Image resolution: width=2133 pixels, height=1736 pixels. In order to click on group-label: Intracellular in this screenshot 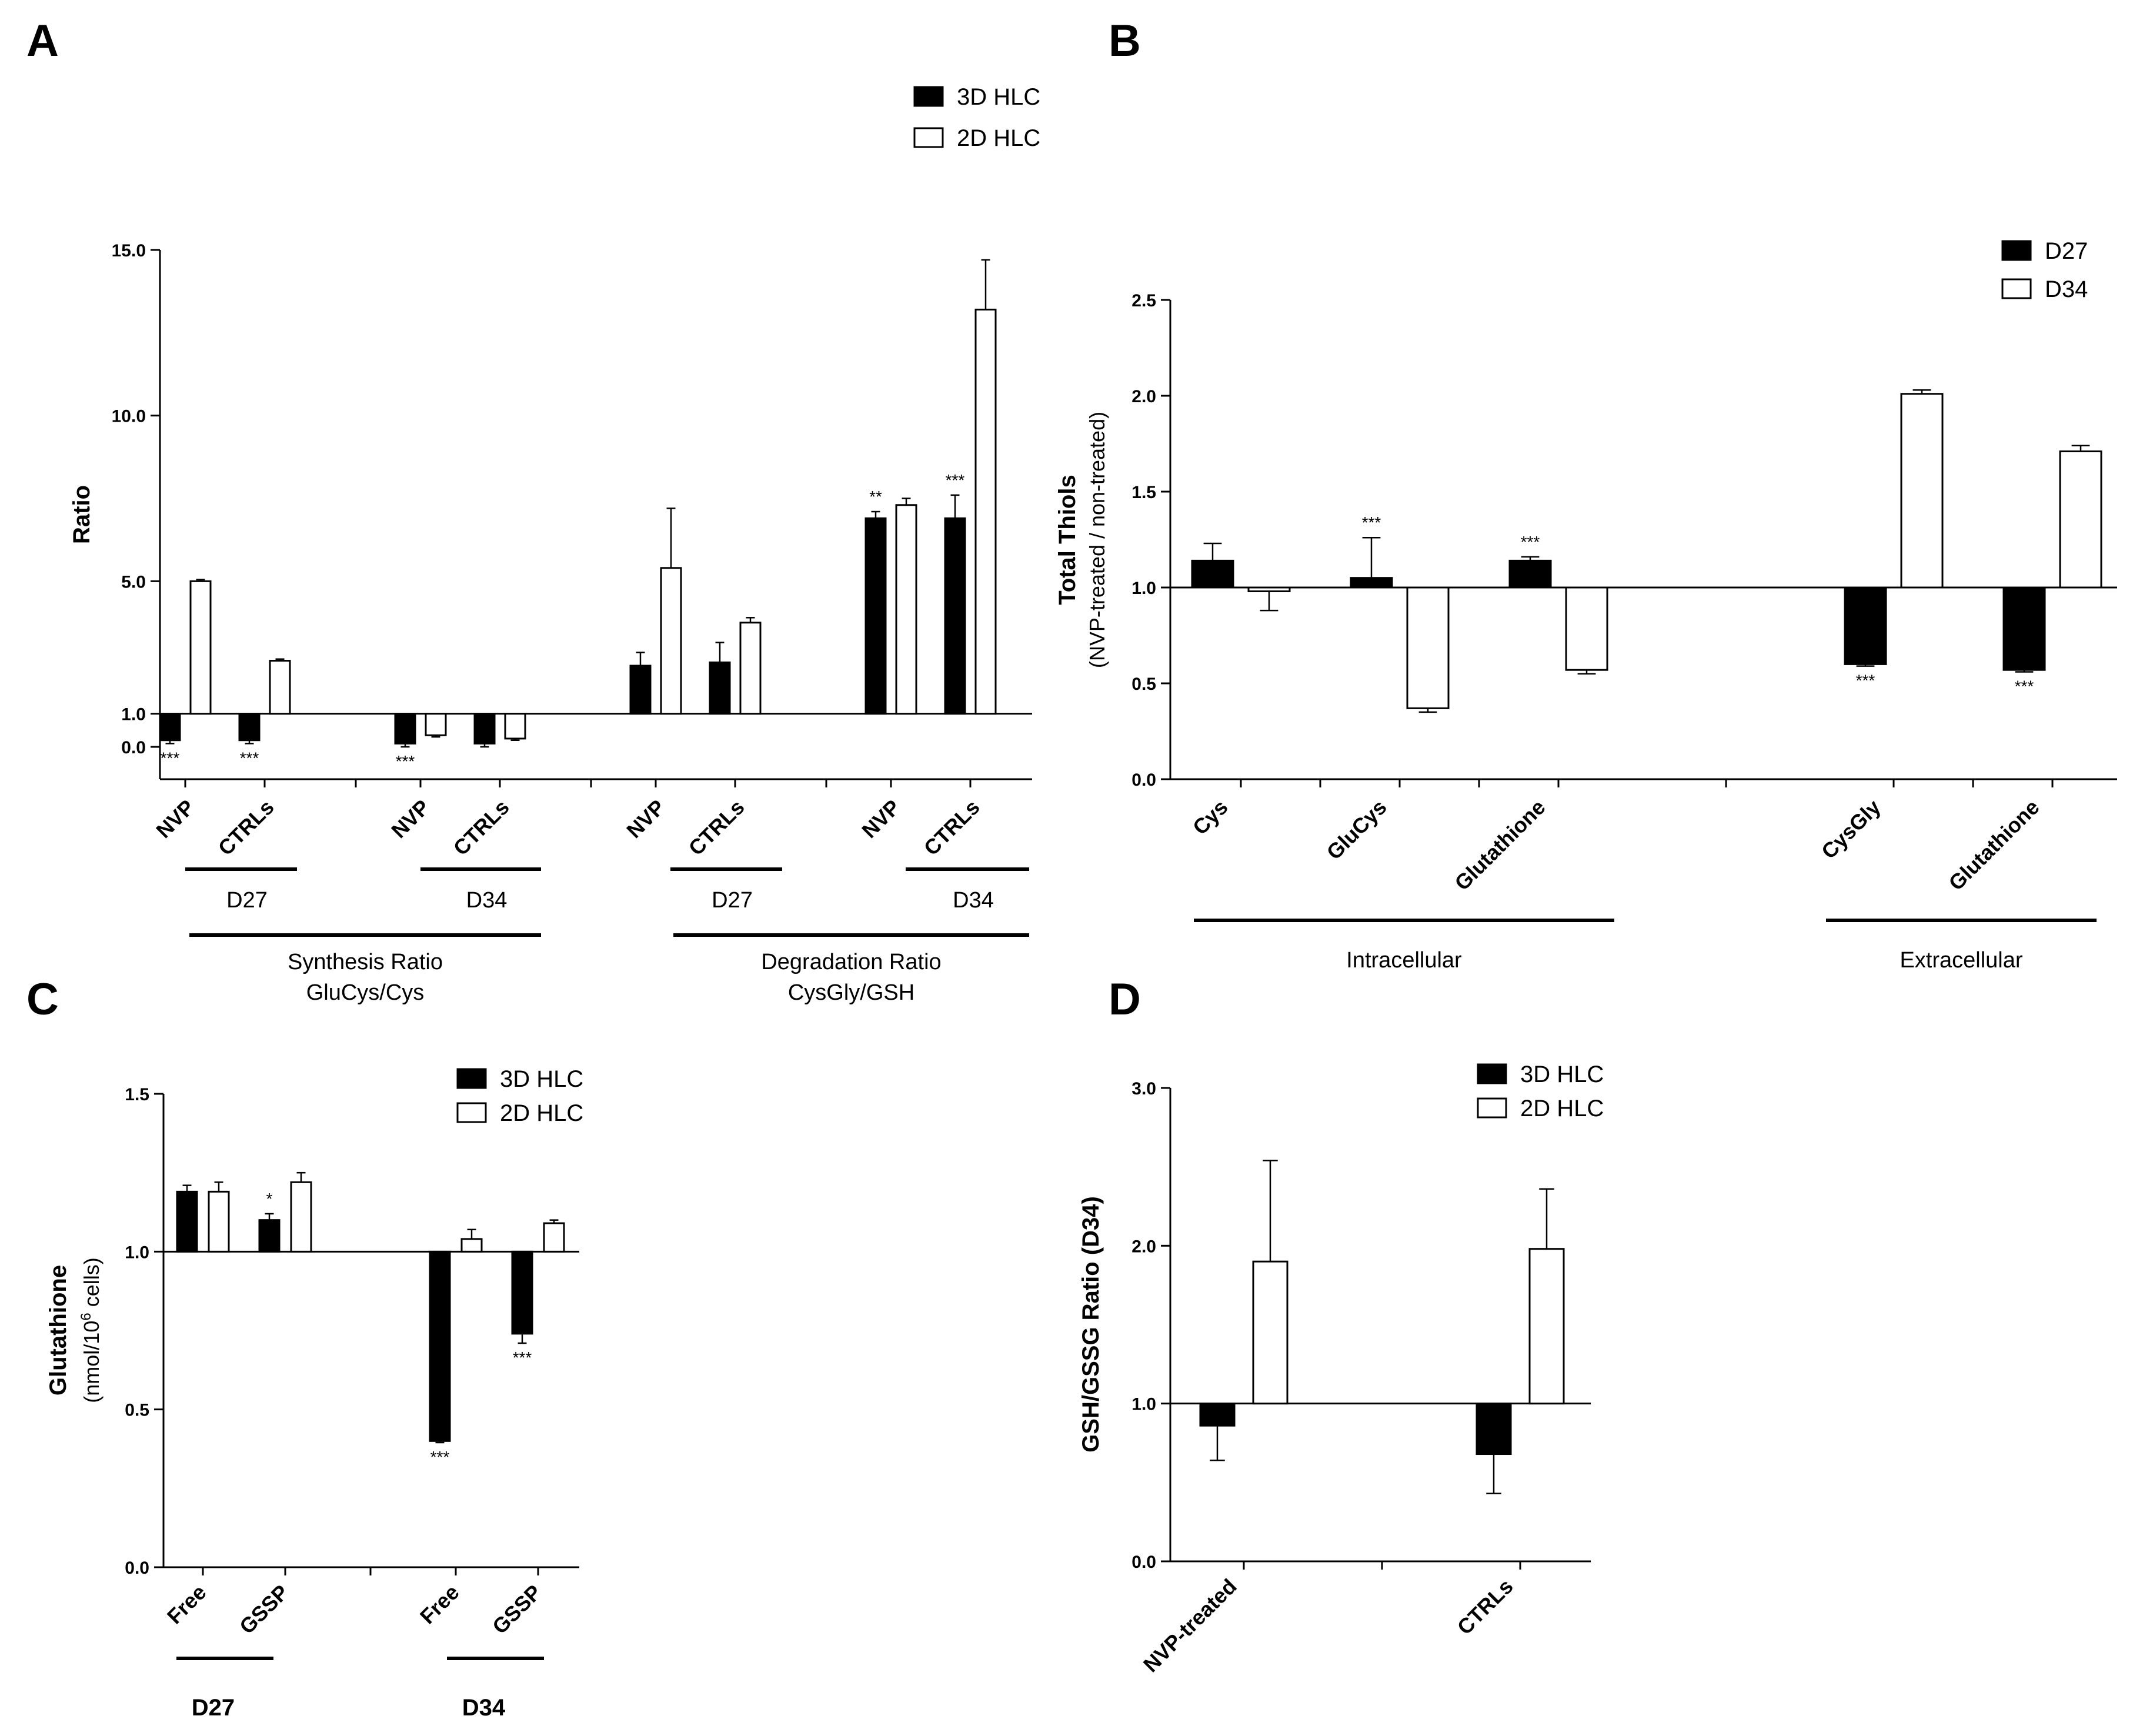, I will do `click(1404, 960)`.